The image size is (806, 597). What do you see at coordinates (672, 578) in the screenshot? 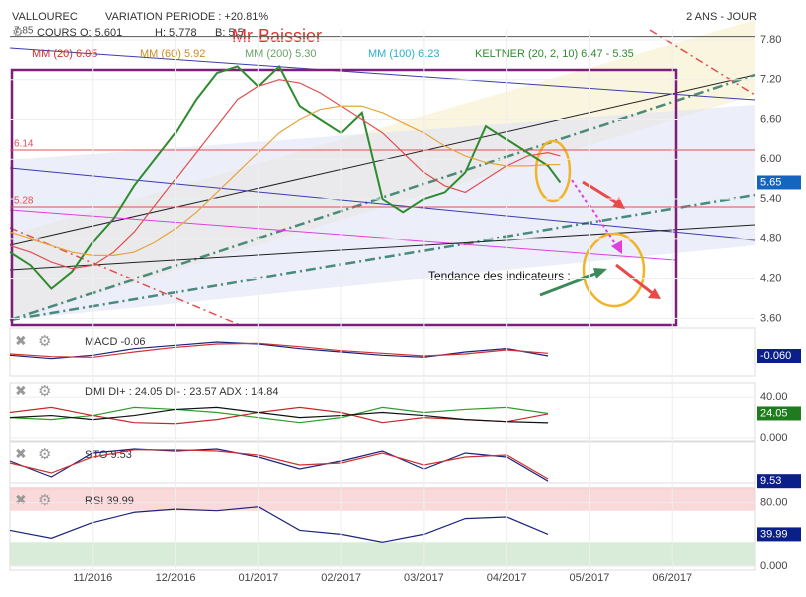
I see `x-tick-label: 06/2017` at bounding box center [672, 578].